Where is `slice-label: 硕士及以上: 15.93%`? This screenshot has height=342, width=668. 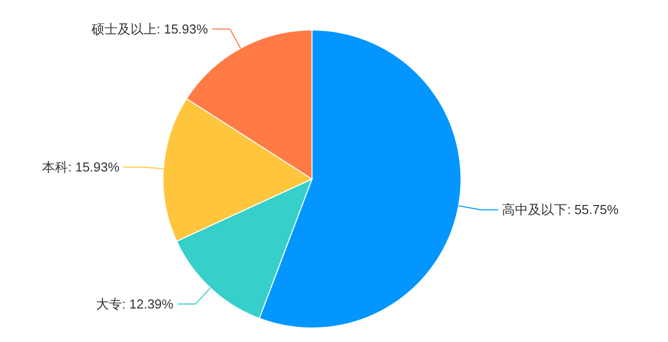
slice-label: 硕士及以上: 15.93% is located at coordinates (149, 28).